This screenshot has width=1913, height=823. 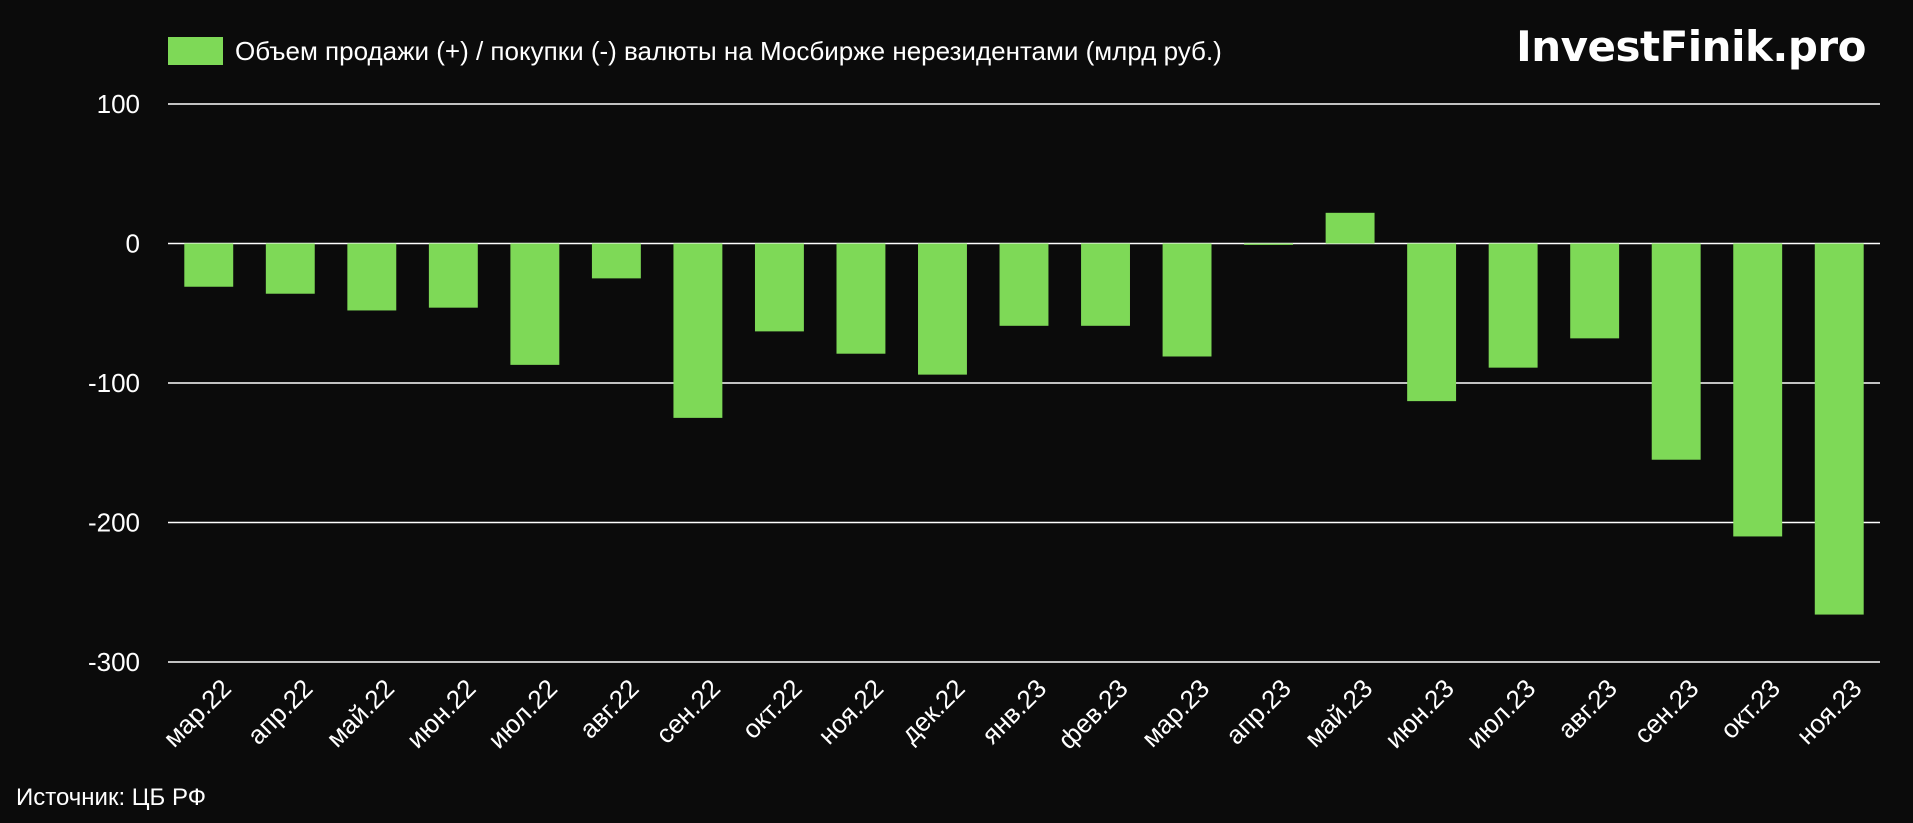 What do you see at coordinates (698, 330) in the screenshot?
I see `bar-сен.22` at bounding box center [698, 330].